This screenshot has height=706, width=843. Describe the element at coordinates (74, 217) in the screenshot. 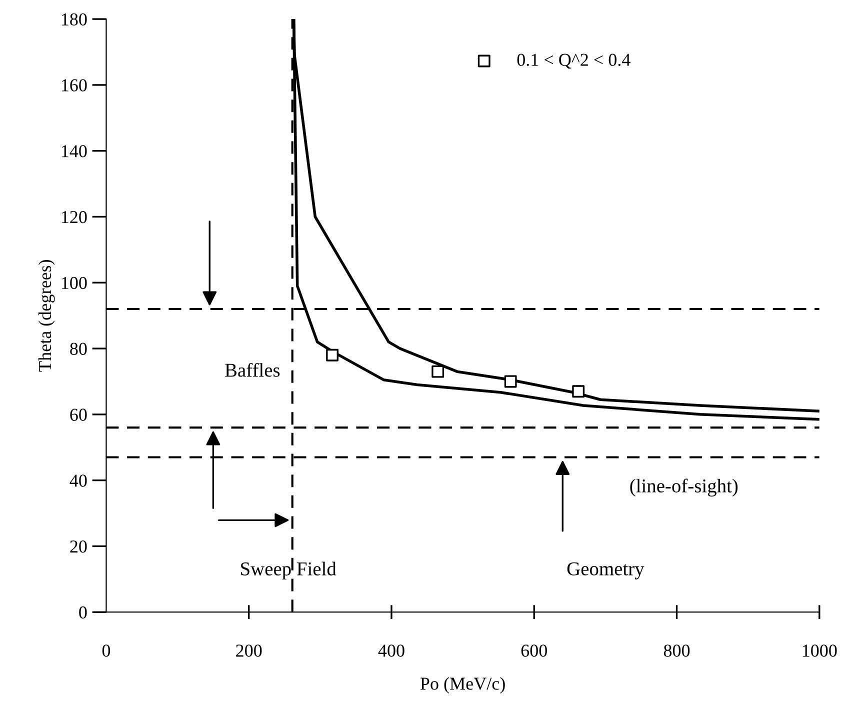

I see `y-tick-label: 120` at that location.